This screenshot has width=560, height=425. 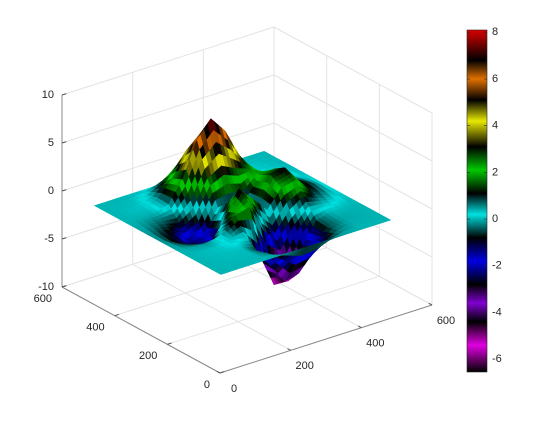 What do you see at coordinates (48, 95) in the screenshot?
I see `z-tick-label: 10` at bounding box center [48, 95].